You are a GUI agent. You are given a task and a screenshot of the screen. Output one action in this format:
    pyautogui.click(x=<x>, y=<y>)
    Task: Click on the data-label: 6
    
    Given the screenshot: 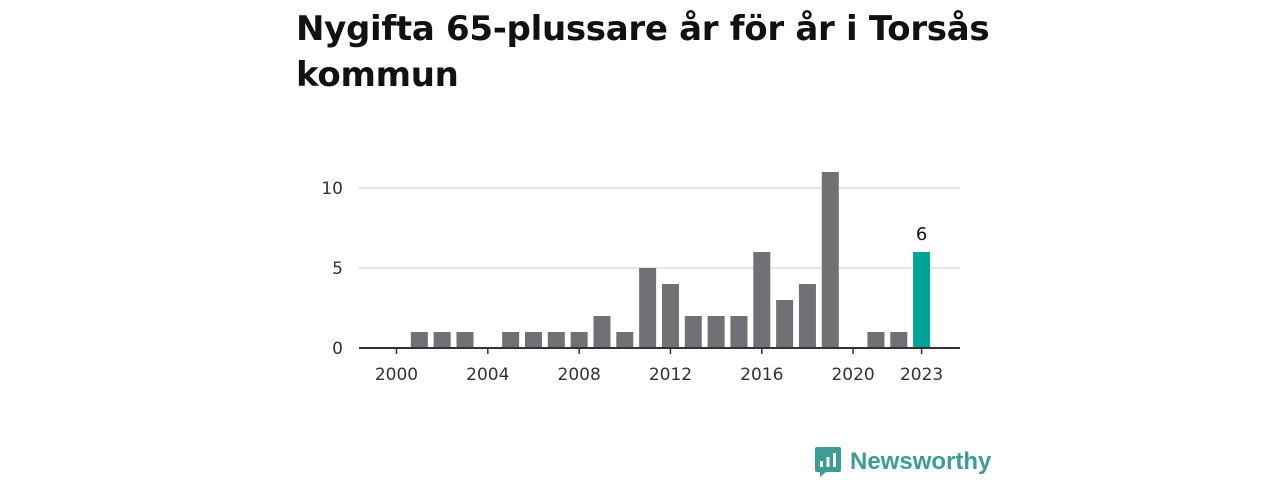 What is the action you would take?
    pyautogui.click(x=921, y=234)
    